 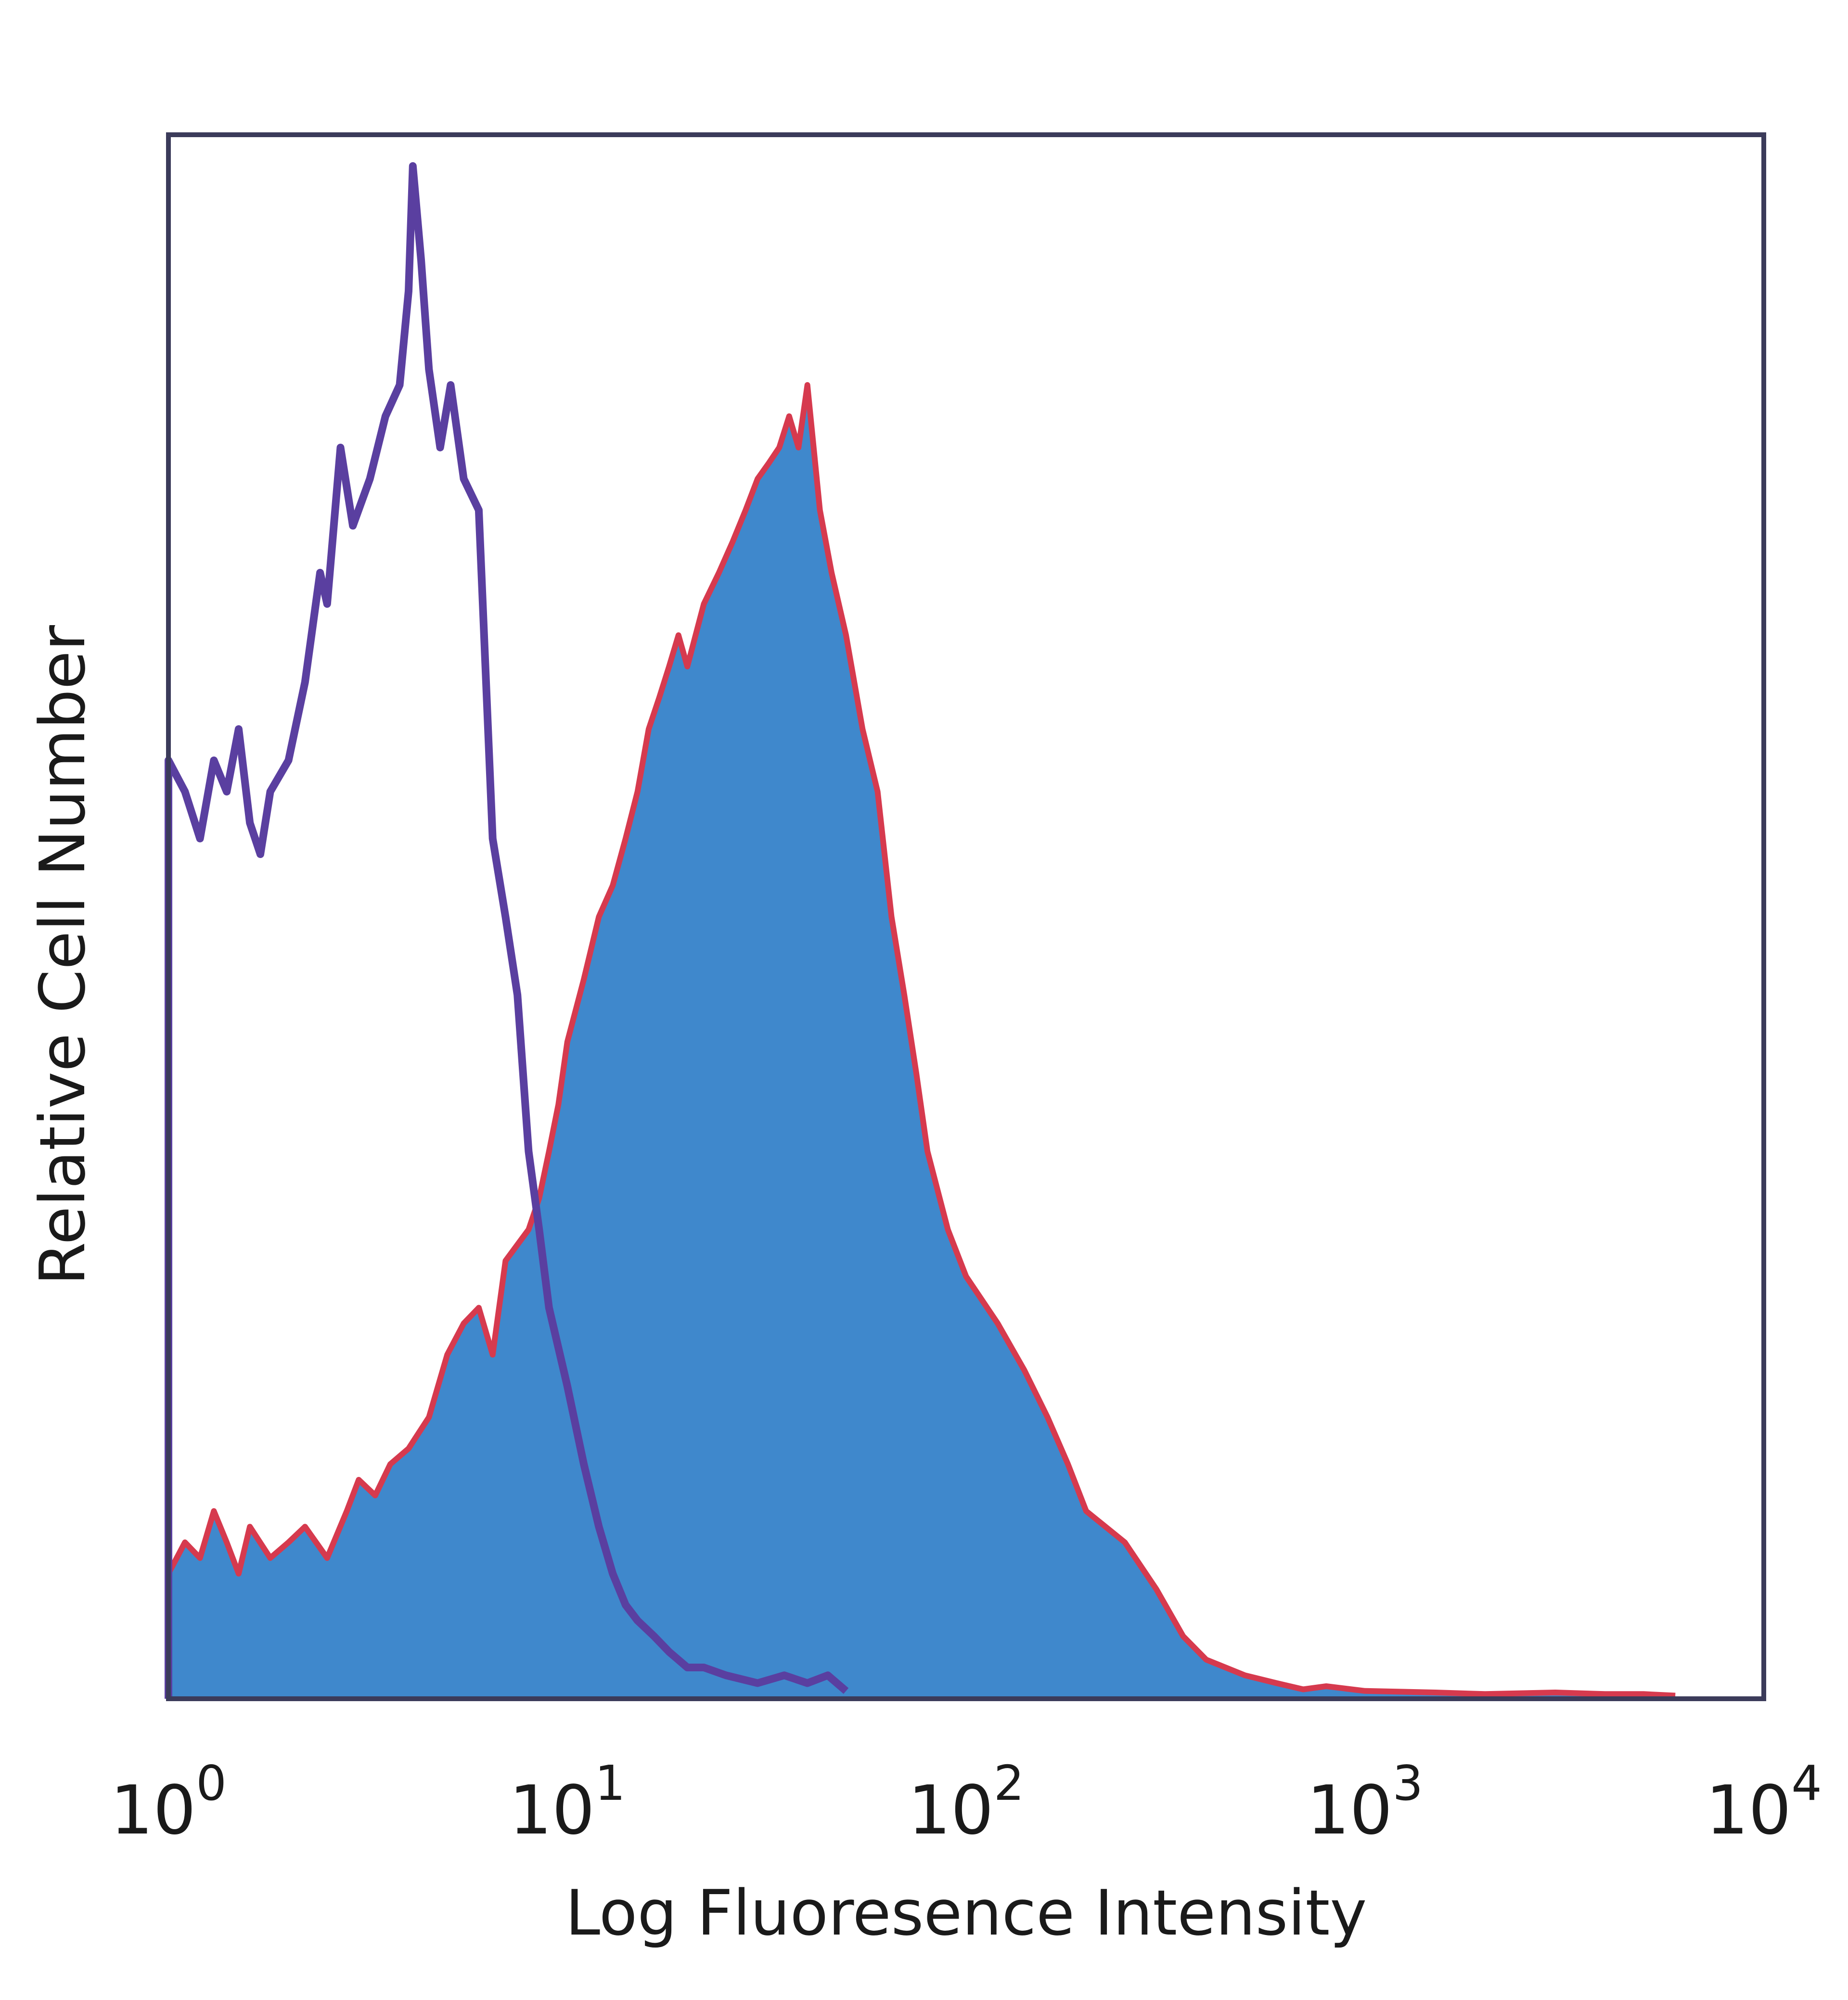 I want to click on x-axis-label: Log Fluoresence Intensity, so click(x=966, y=1912).